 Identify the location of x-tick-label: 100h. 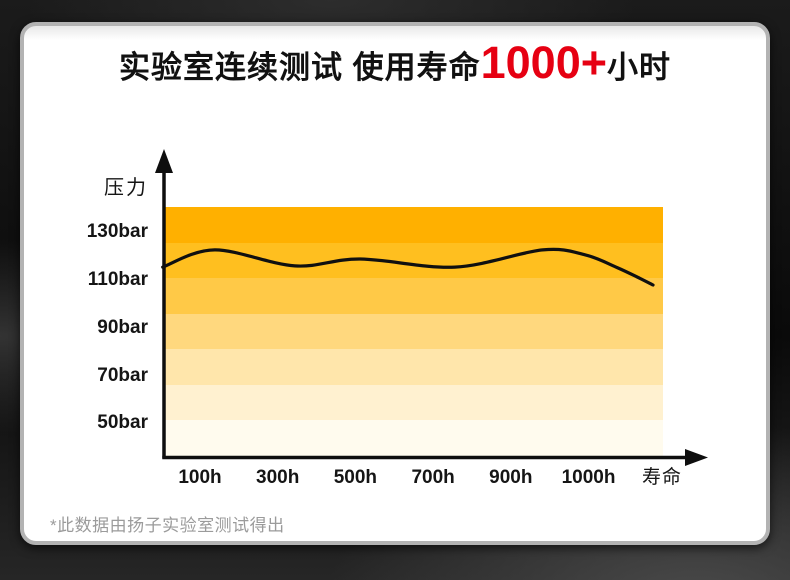
(200, 477).